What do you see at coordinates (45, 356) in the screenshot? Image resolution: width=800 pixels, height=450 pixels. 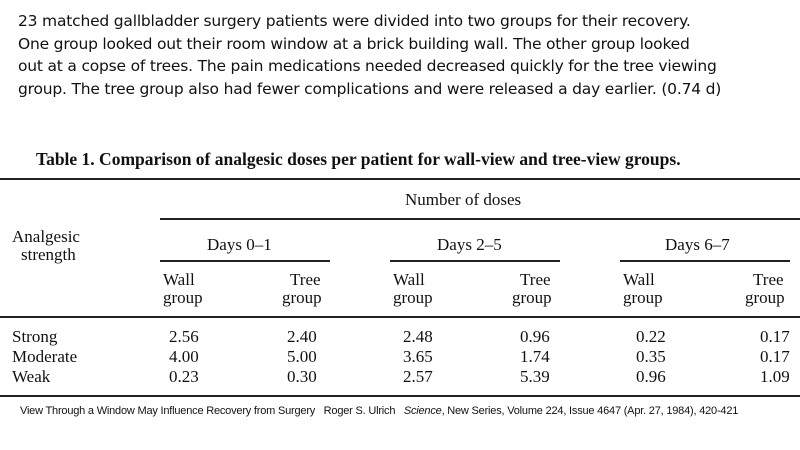 I see `row-label: Moderate` at bounding box center [45, 356].